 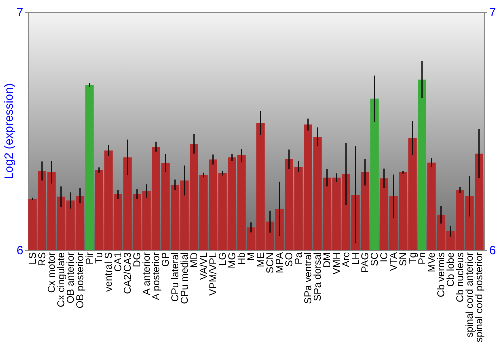 What do you see at coordinates (156, 276) in the screenshot?
I see `x-tick-label: A posterior` at bounding box center [156, 276].